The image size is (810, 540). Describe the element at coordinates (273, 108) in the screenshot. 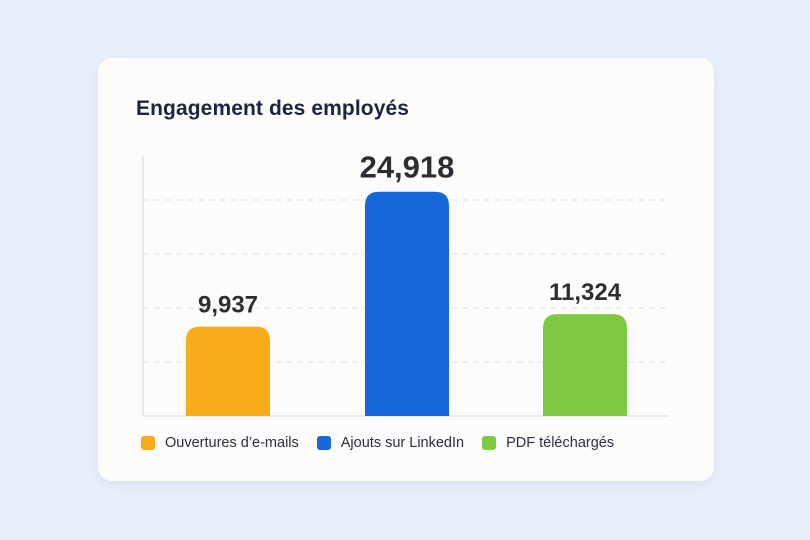

I see `chart-title: Engagement des employés` at that location.